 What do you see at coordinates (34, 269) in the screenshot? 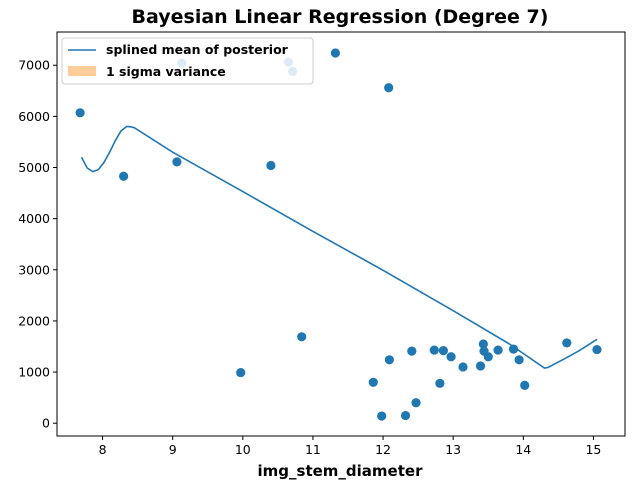
I see `y-tick-label: 3000` at bounding box center [34, 269].